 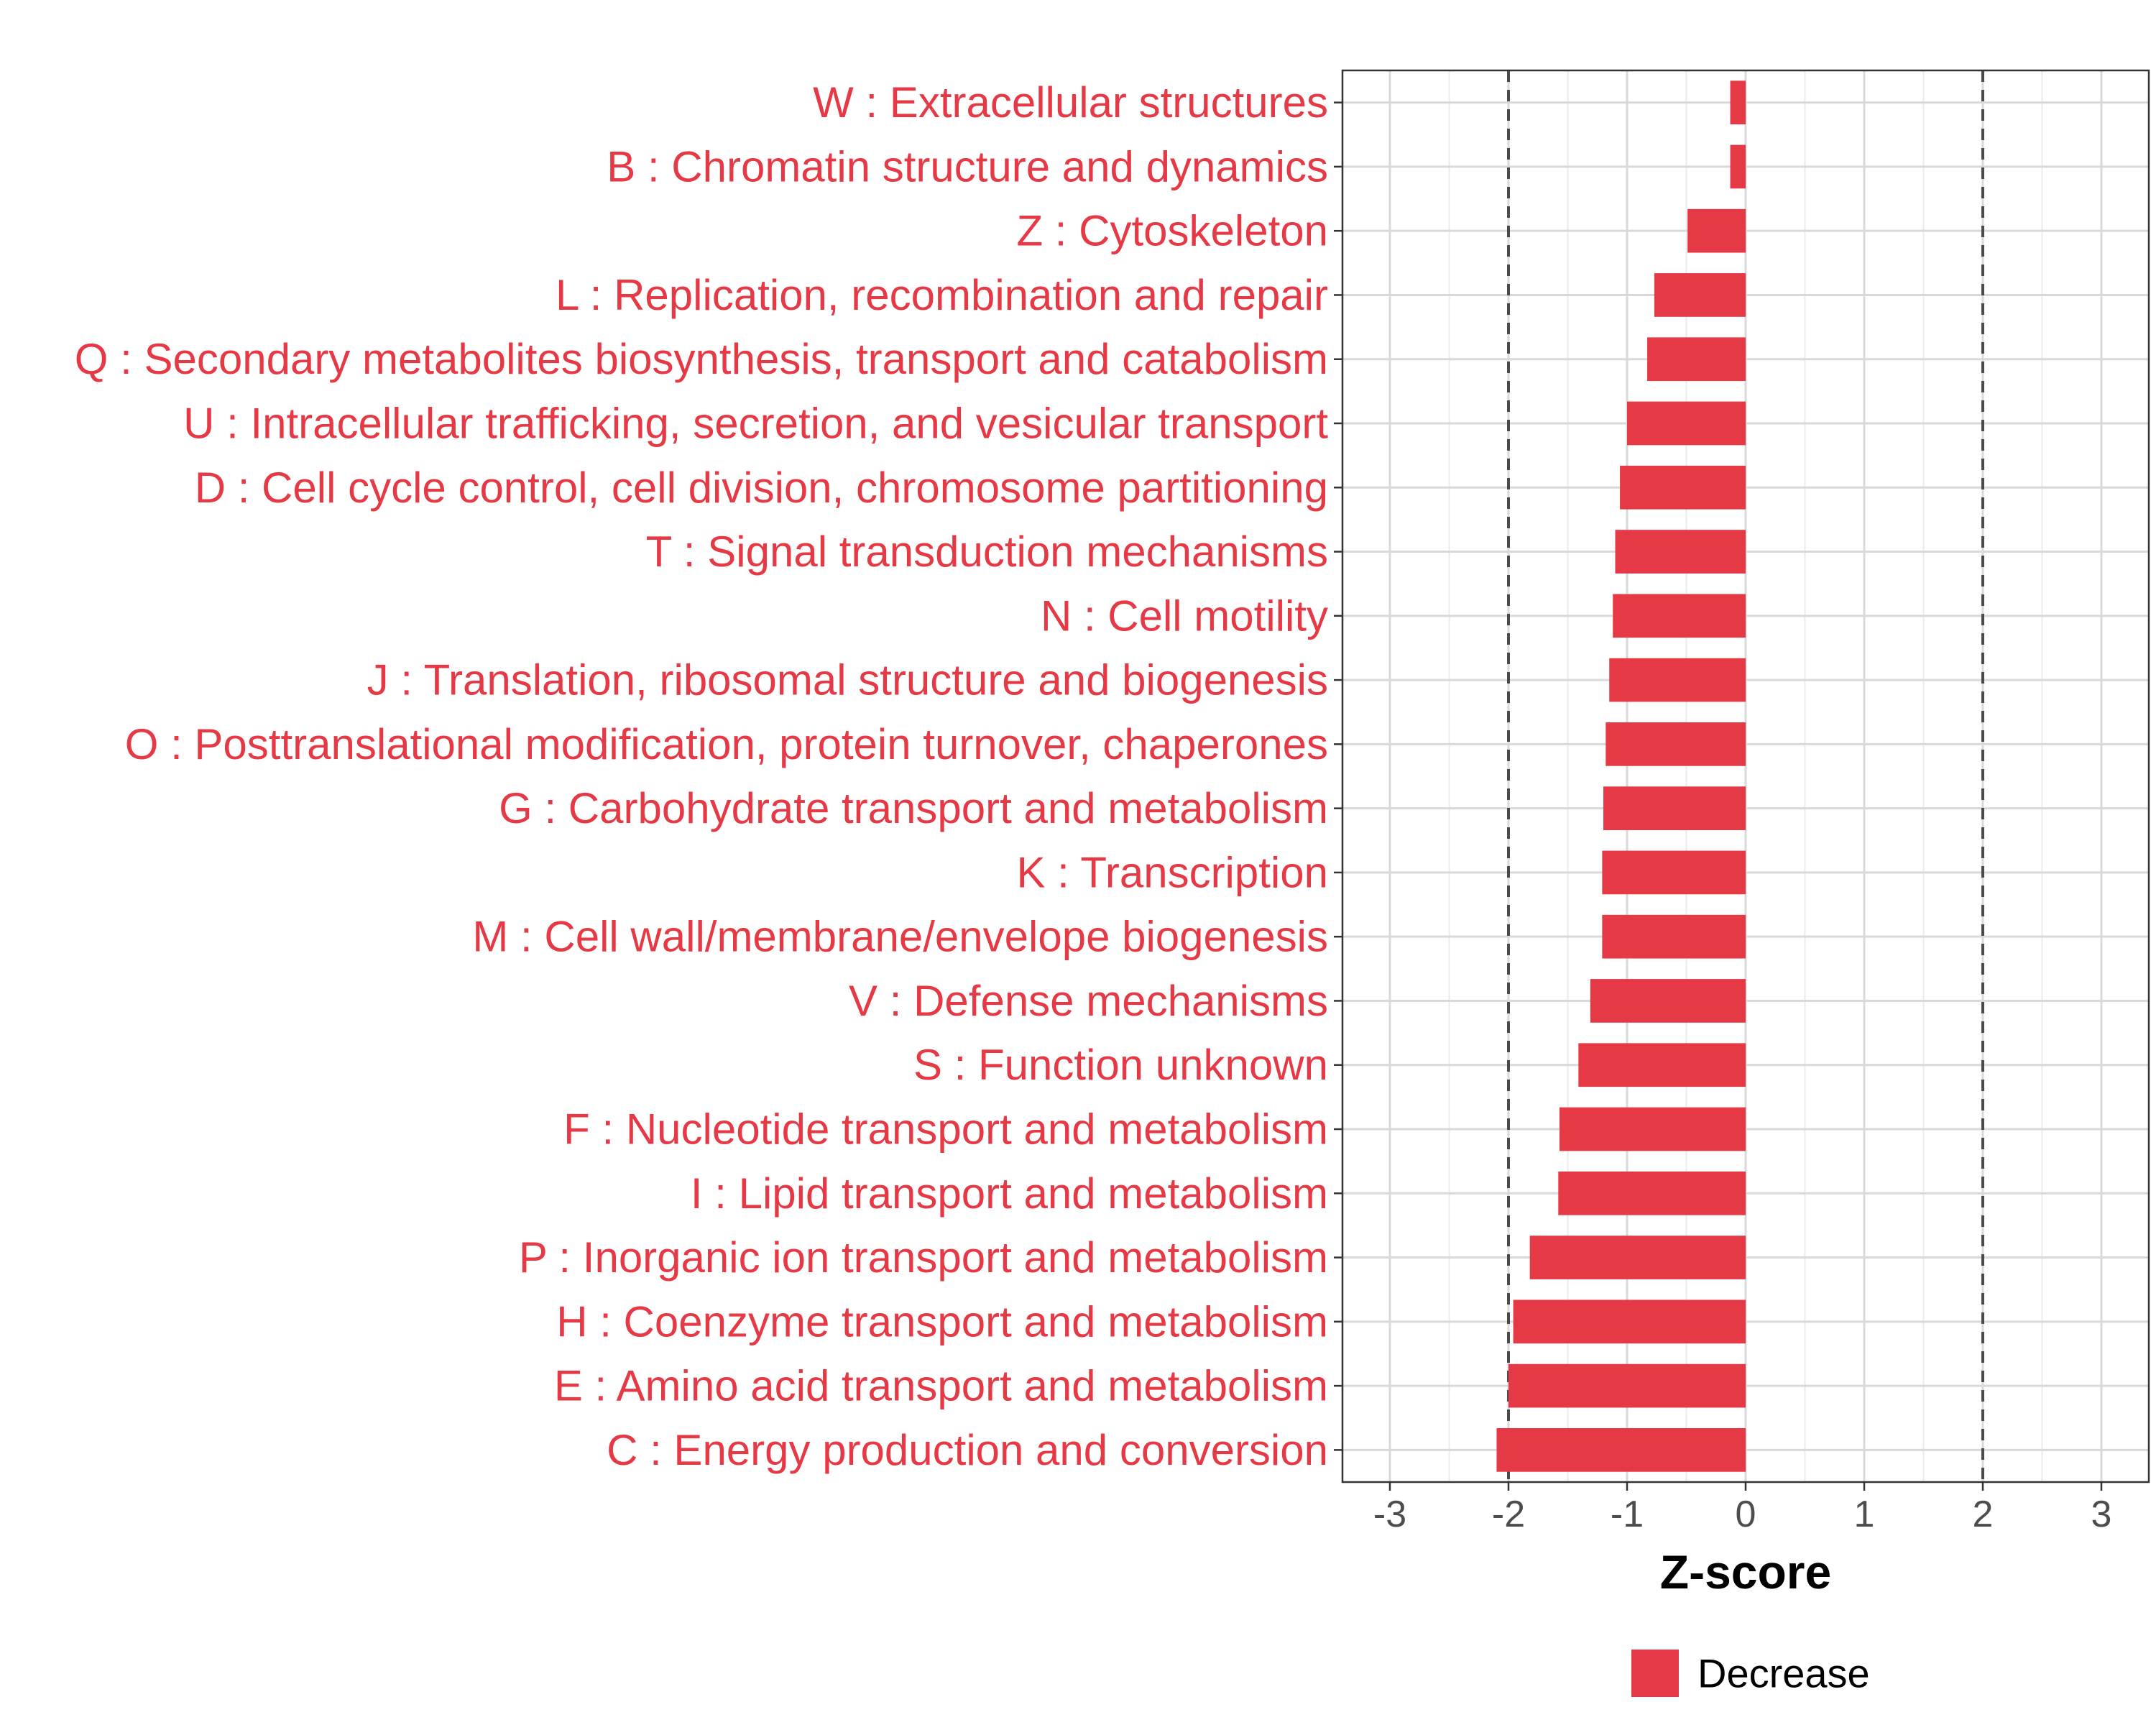 I want to click on category-label: S : Function unknown, so click(x=1120, y=1065).